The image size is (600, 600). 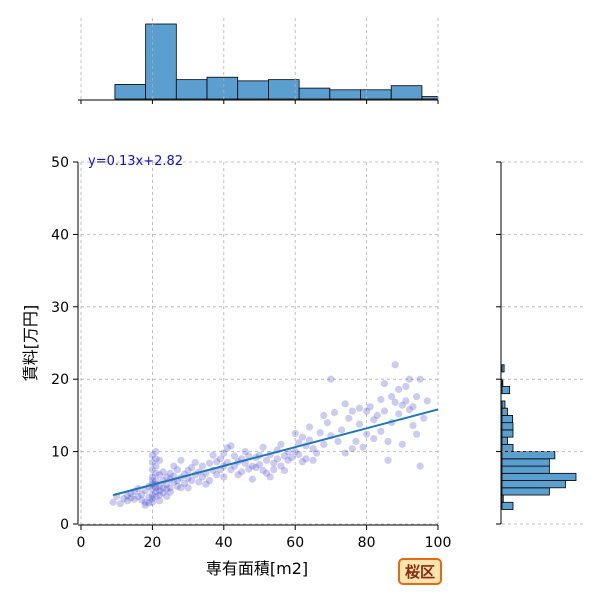 What do you see at coordinates (60, 308) in the screenshot?
I see `y-tick-label: 30` at bounding box center [60, 308].